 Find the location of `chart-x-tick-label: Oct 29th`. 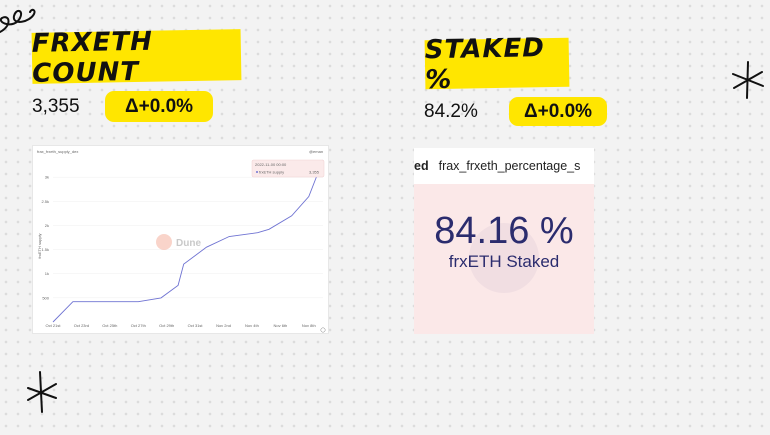

chart-x-tick-label: Oct 29th is located at coordinates (166, 325).